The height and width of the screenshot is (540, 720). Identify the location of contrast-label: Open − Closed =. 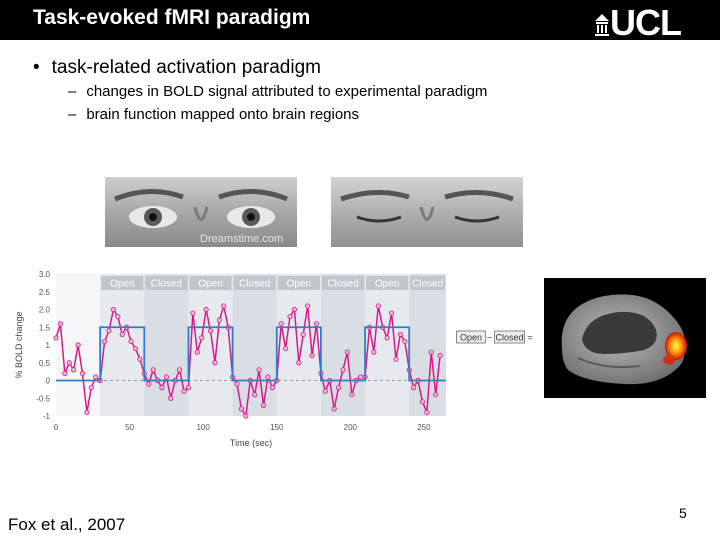
(496, 337).